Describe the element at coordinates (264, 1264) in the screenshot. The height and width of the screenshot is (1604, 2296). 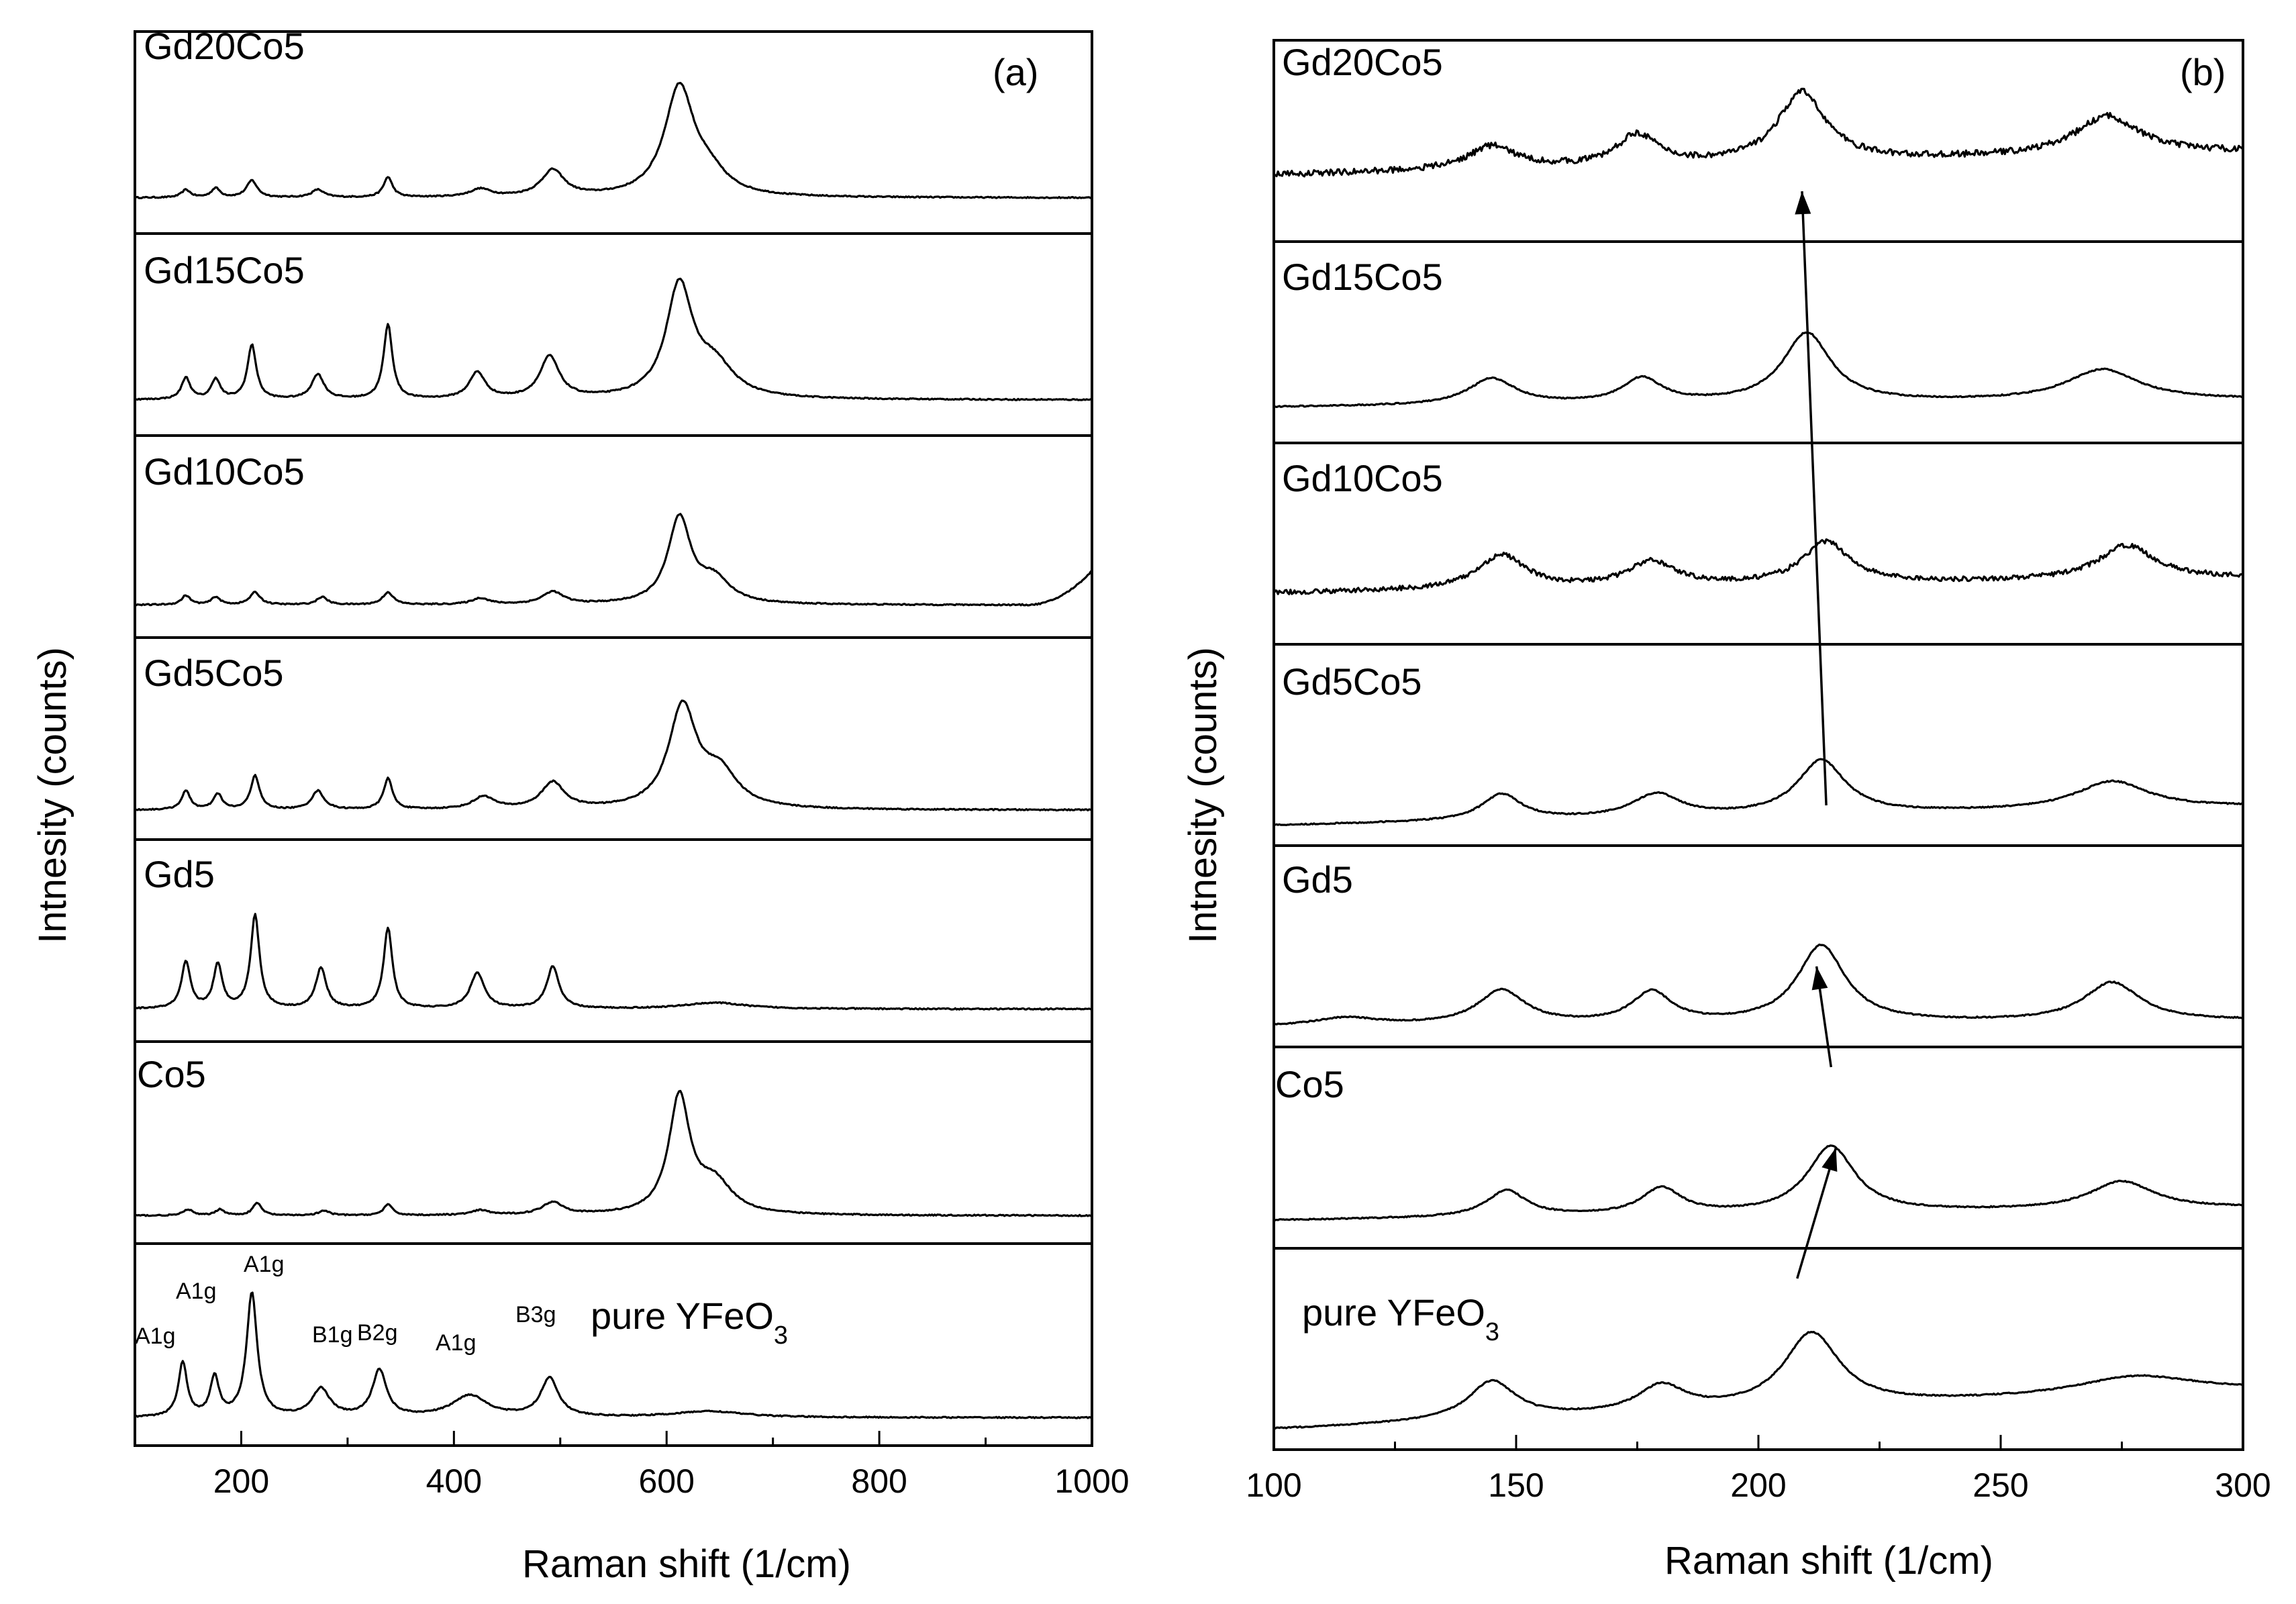
I see `mode-label-a1g-210: A1g` at that location.